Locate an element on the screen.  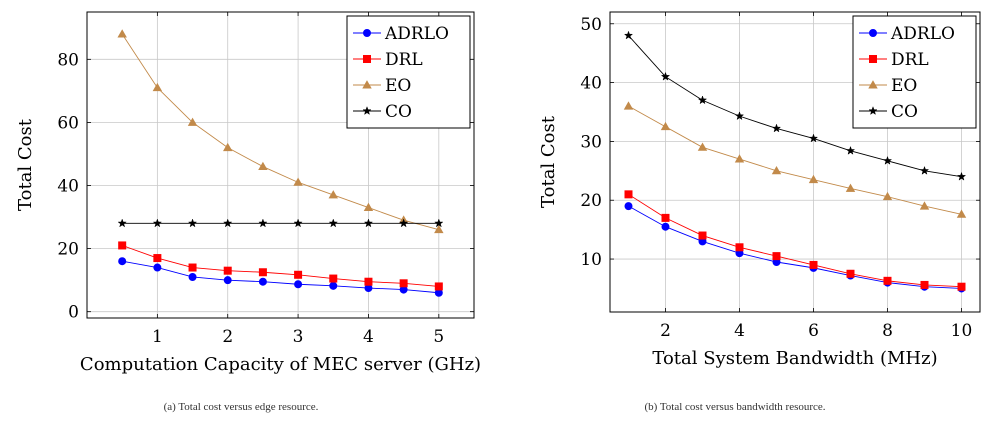
chart-b-legend-adrlo-label: ADRLO is located at coordinates (922, 34).